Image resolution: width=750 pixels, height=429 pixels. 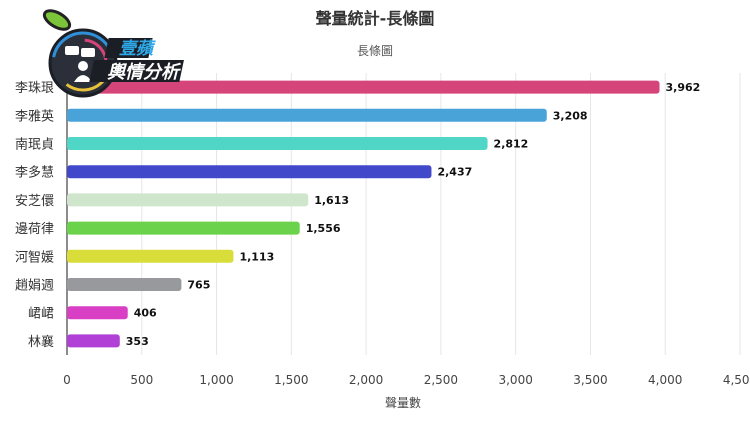 What do you see at coordinates (113, 53) in the screenshot?
I see `brand-logo: 壹蘋 輿情分析` at bounding box center [113, 53].